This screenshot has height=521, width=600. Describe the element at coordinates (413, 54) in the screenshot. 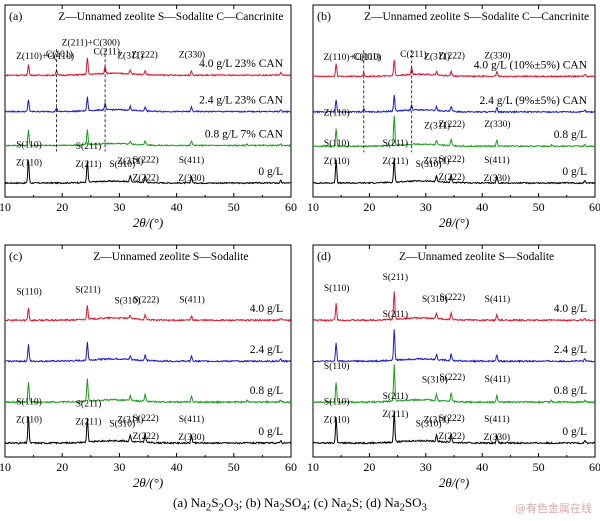

I see `peak-annotation: C(211)` at that location.